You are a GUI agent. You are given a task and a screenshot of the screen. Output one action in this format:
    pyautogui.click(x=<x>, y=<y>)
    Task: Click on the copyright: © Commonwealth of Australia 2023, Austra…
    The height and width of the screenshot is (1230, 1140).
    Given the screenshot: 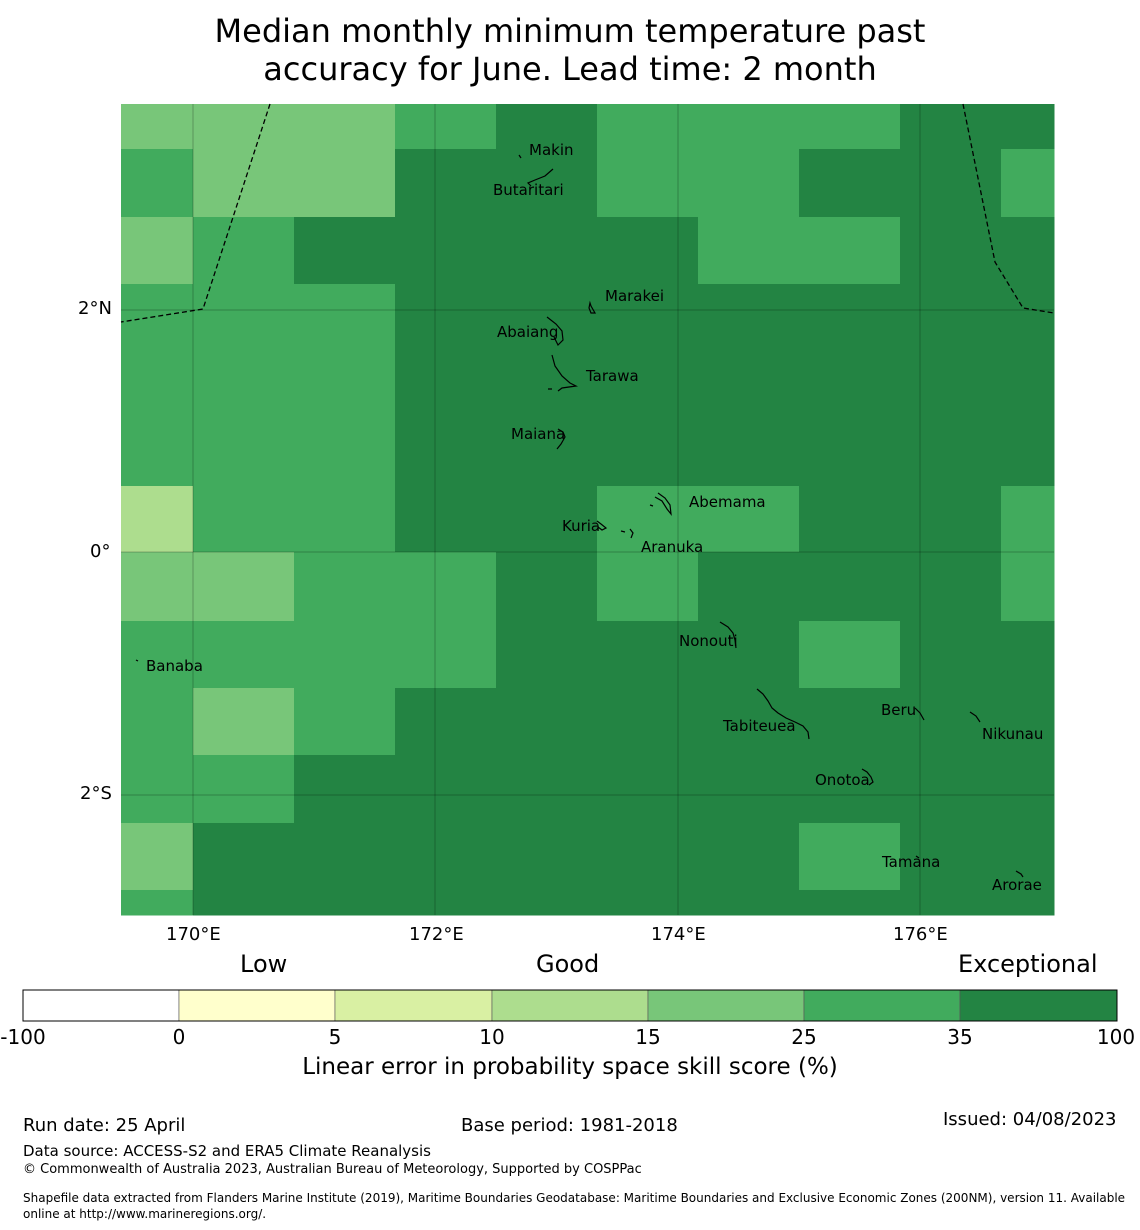 What is the action you would take?
    pyautogui.click(x=332, y=1169)
    